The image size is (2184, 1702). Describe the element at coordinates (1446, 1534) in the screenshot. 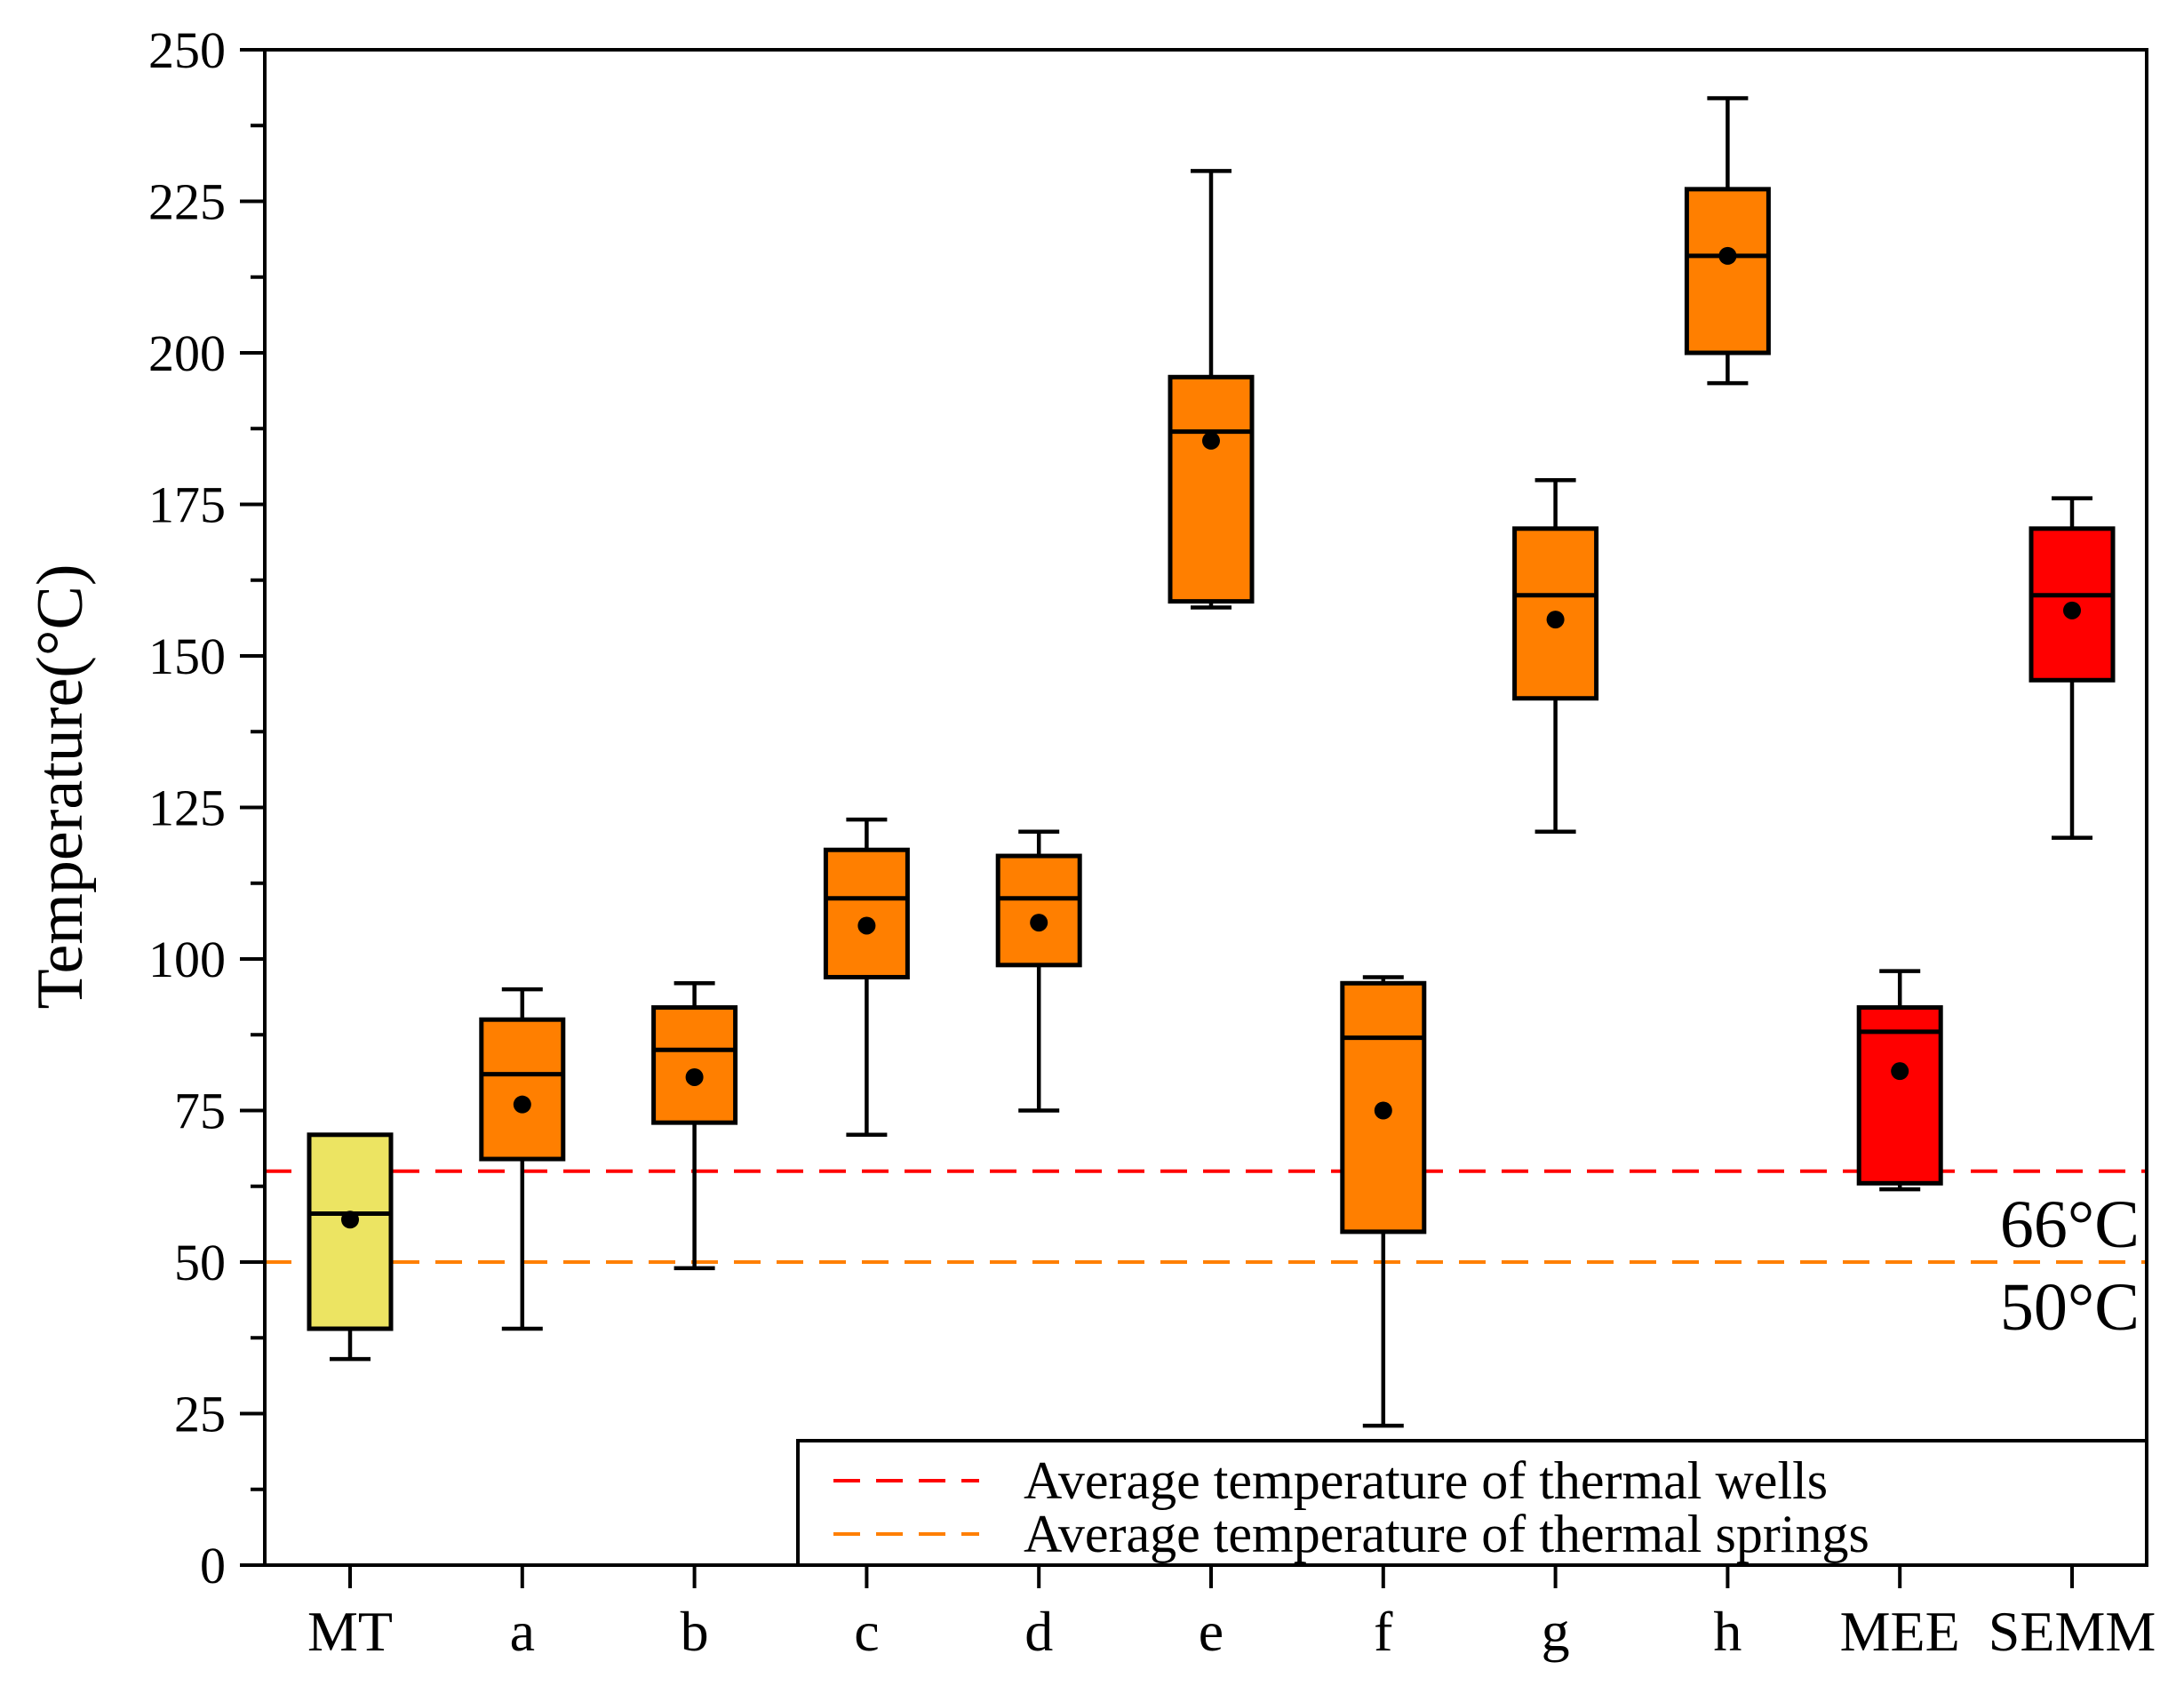

I see `legend-entry-2: Average temperature of thermal springs` at that location.